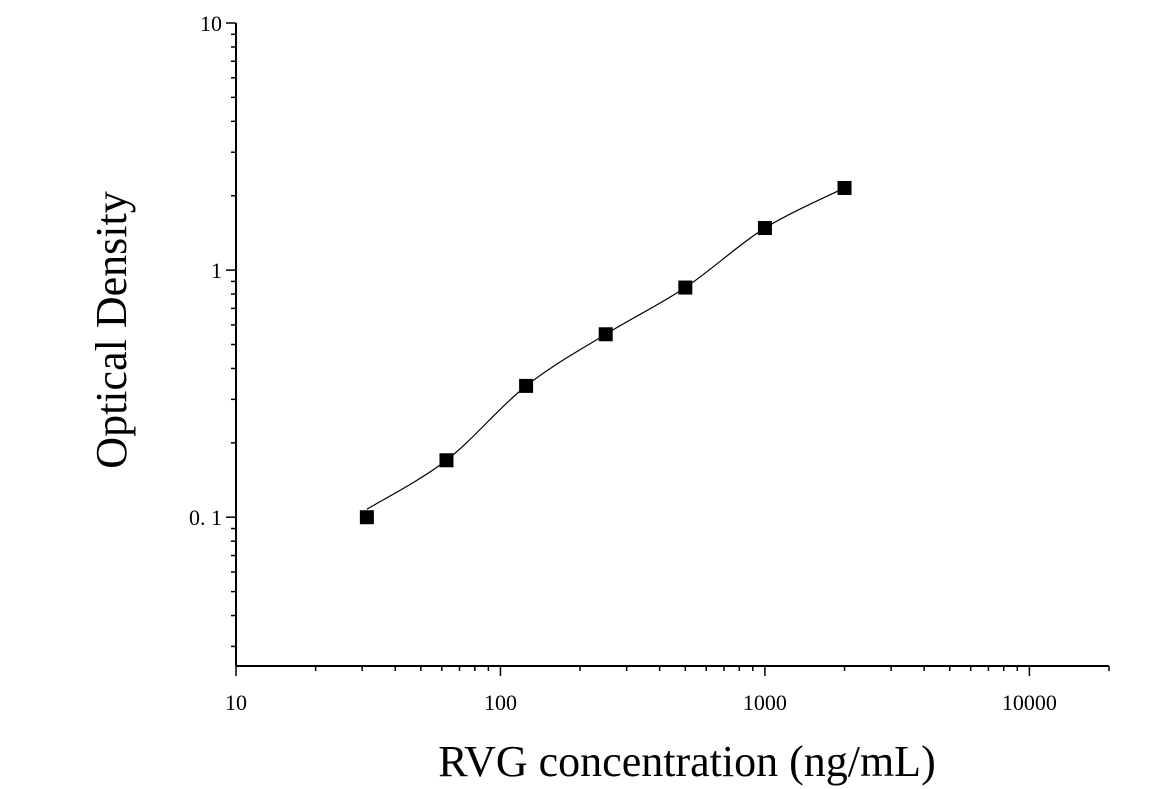 This screenshot has height=789, width=1161. Describe the element at coordinates (500, 702) in the screenshot. I see `x-tick-label: 100` at that location.